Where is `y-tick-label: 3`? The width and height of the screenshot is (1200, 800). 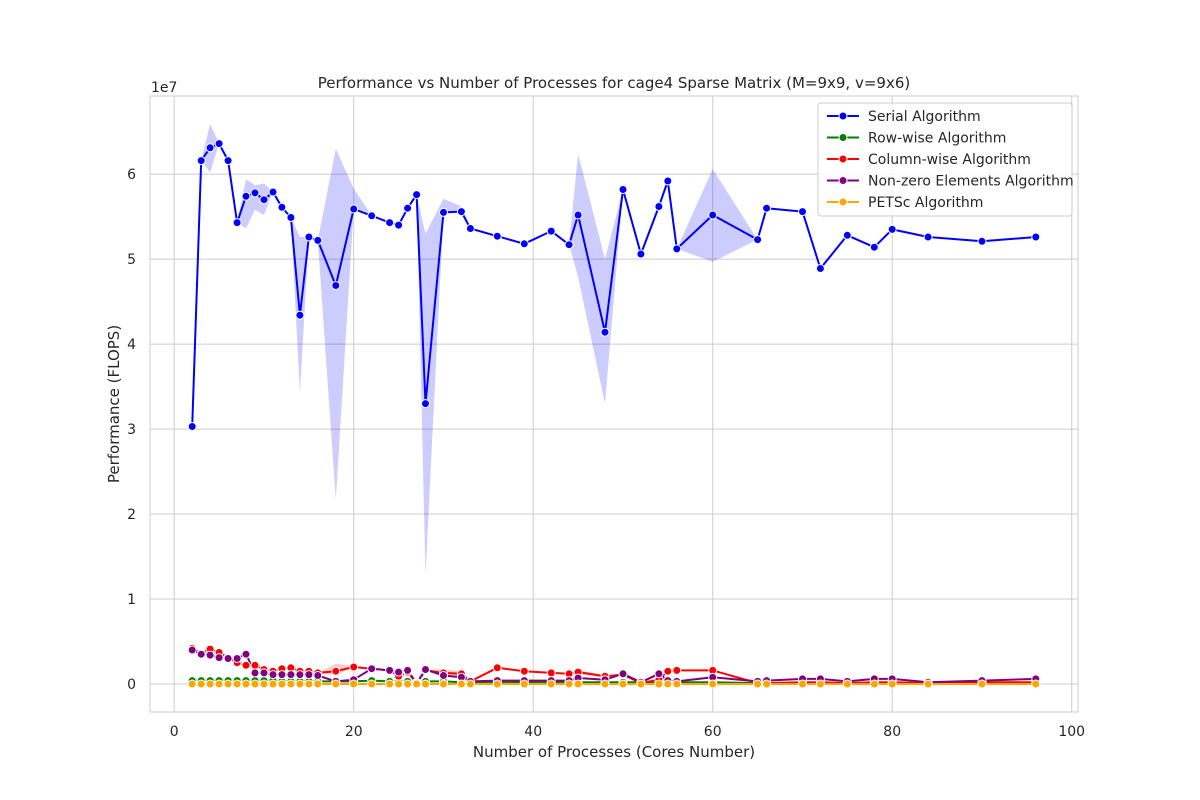
y-tick-label: 3 is located at coordinates (131, 430).